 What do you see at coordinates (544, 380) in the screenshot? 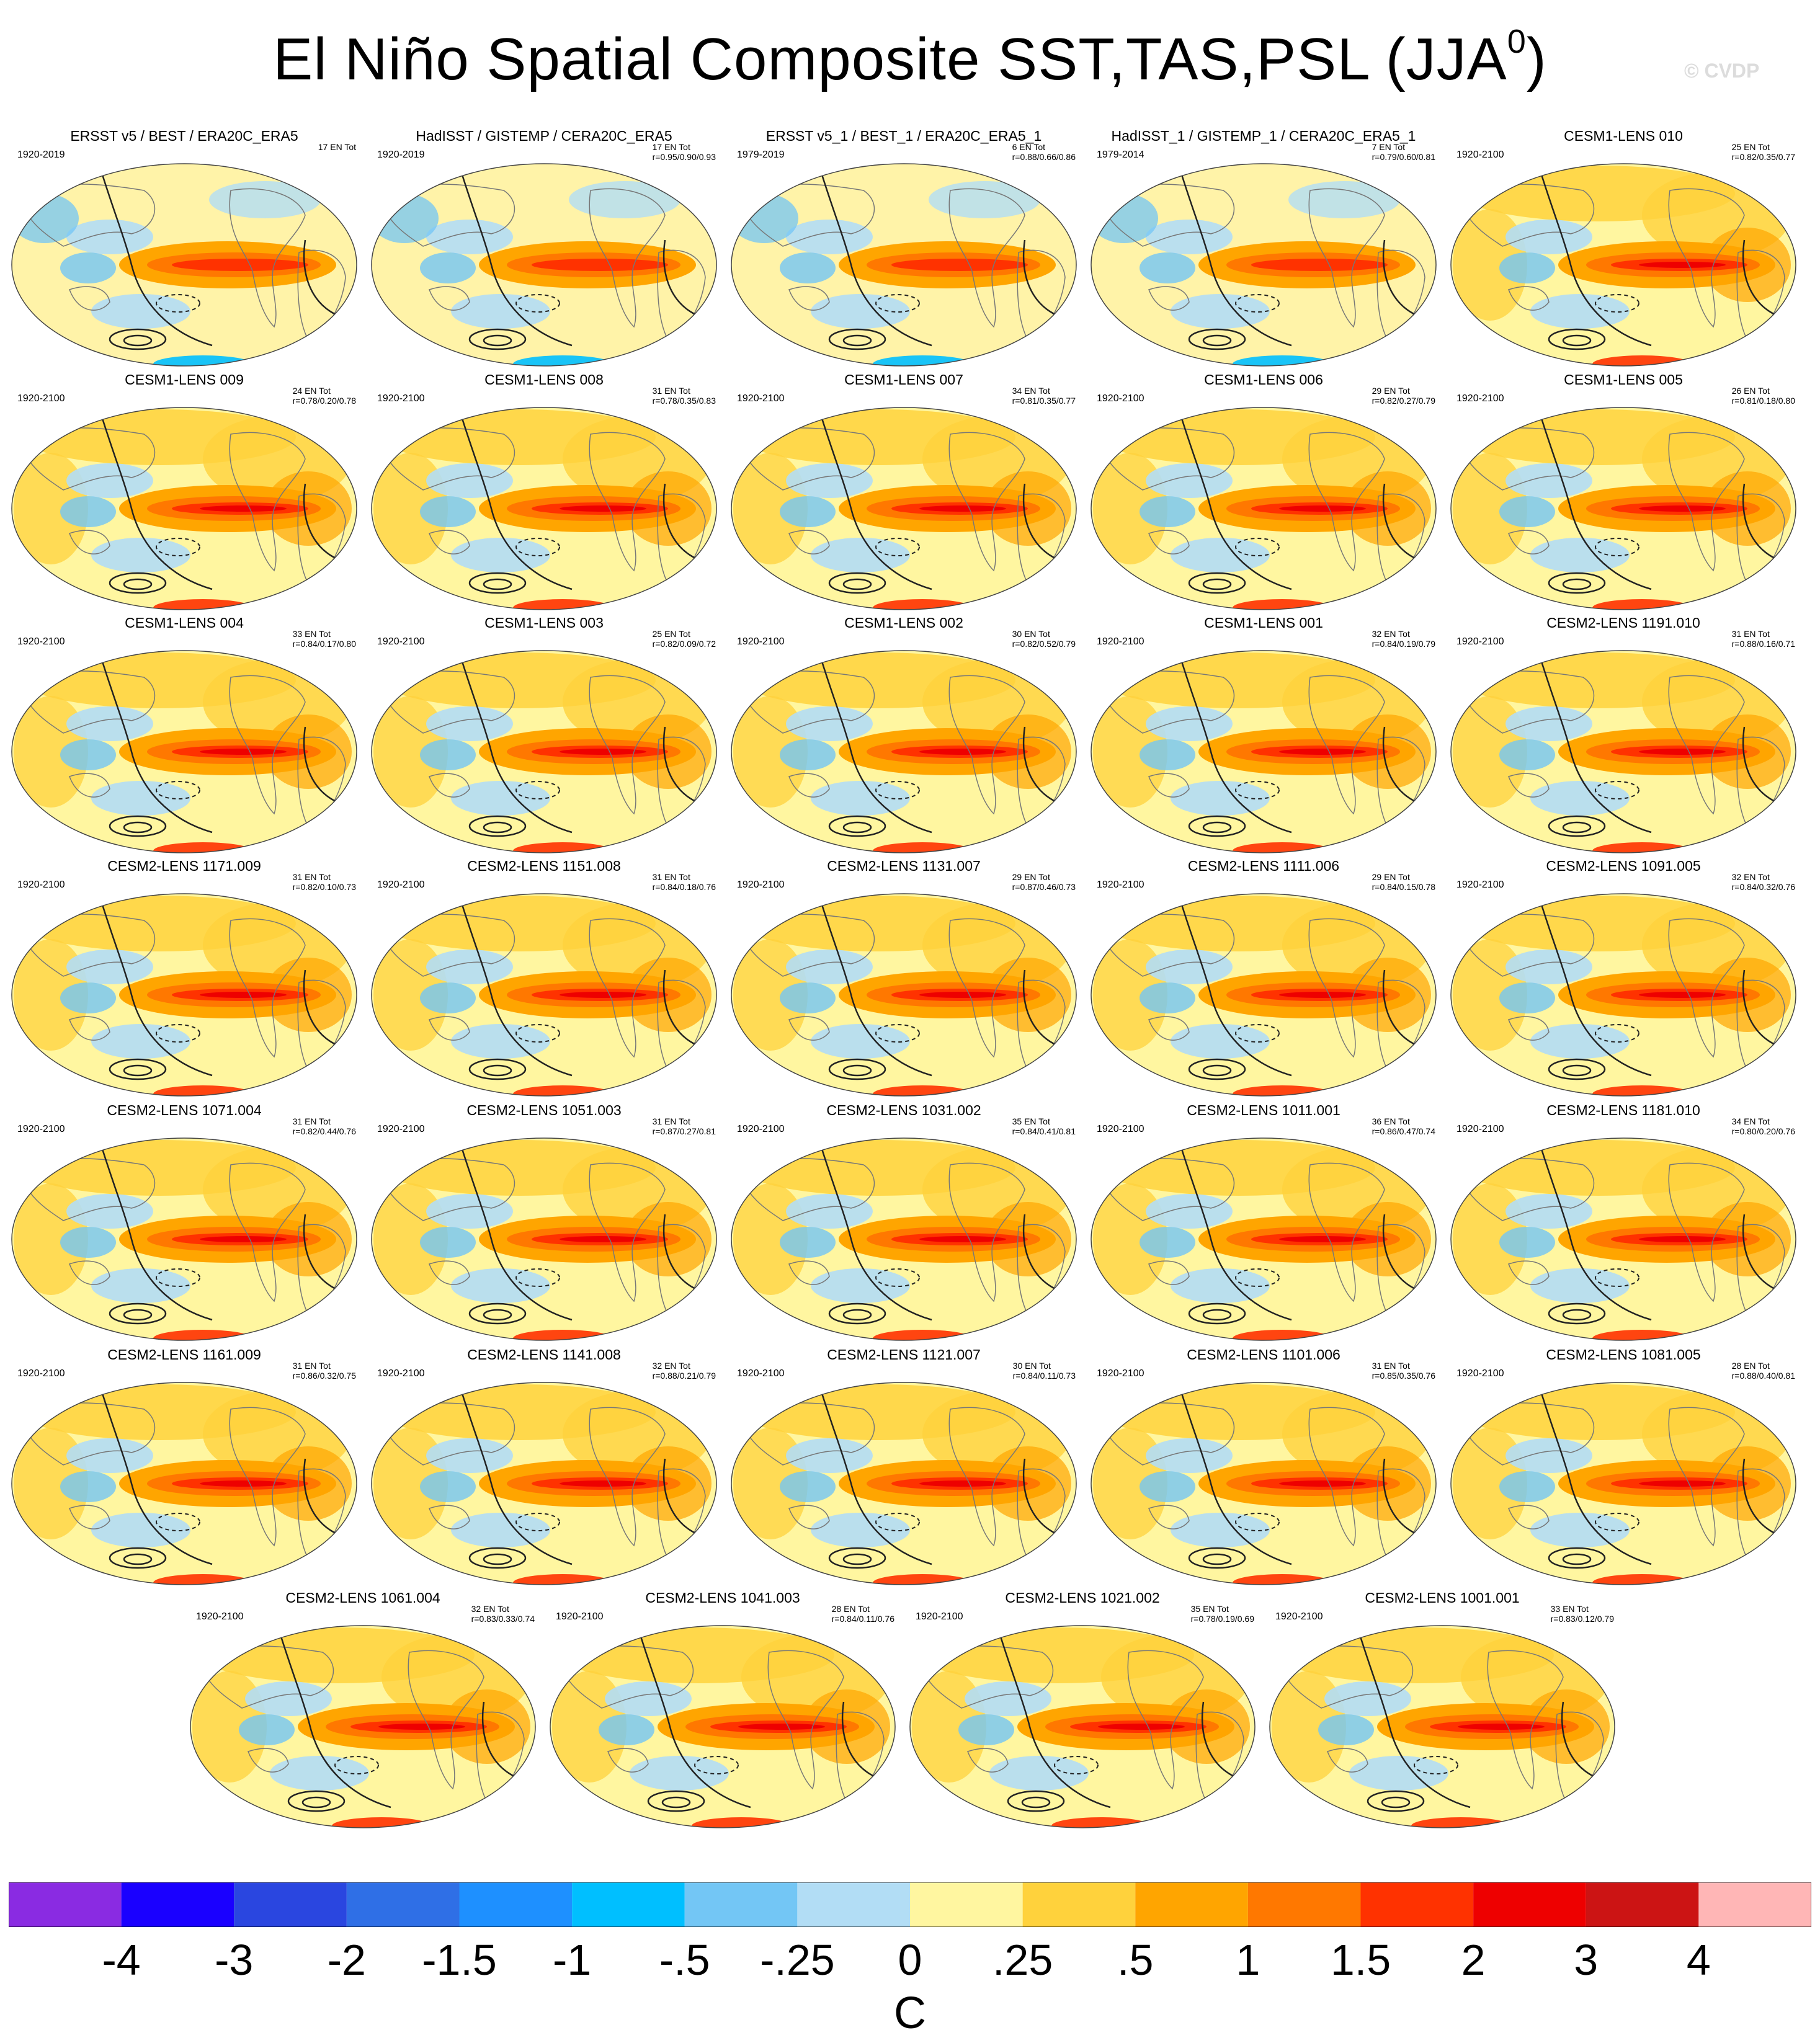
I see `panel-title: CESM1-LENS 008` at bounding box center [544, 380].